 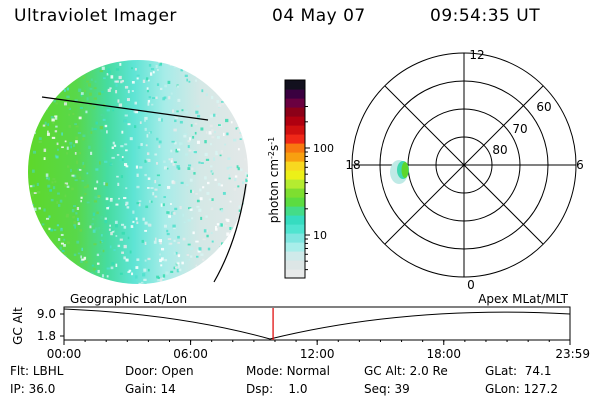 I want to click on door-field: Door: Open, so click(x=159, y=371).